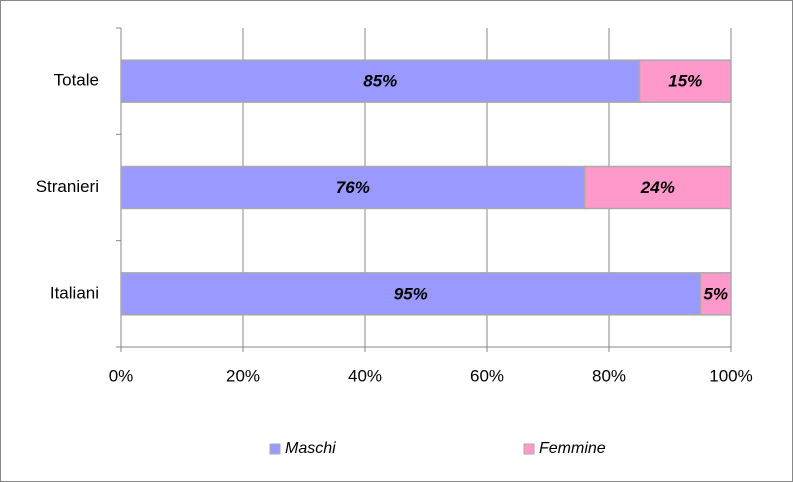  What do you see at coordinates (730, 375) in the screenshot?
I see `x-tick-label: 100%` at bounding box center [730, 375].